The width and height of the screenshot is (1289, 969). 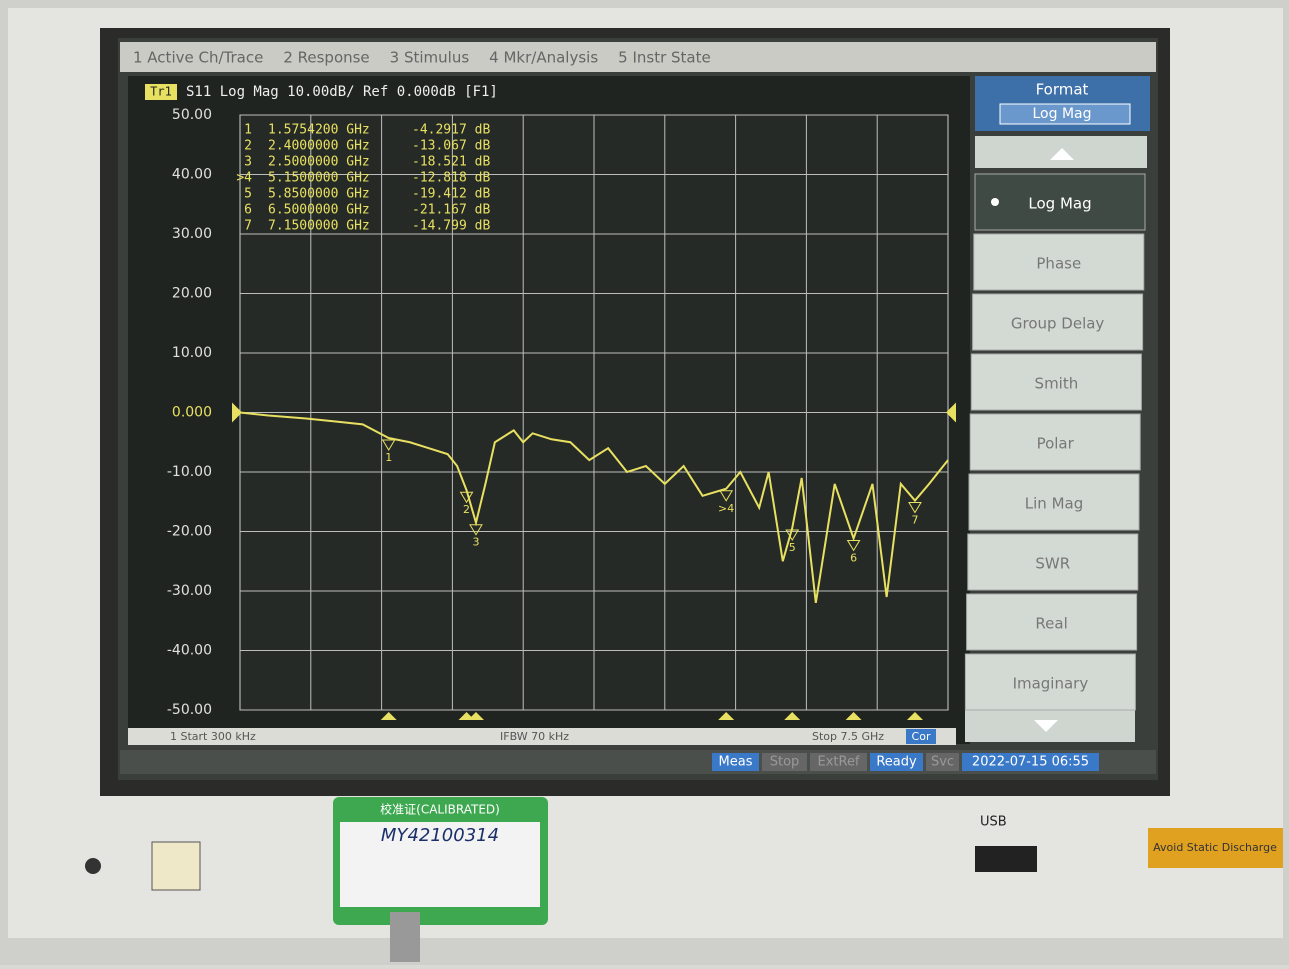 I want to click on up-arrow, so click(x=1062, y=154).